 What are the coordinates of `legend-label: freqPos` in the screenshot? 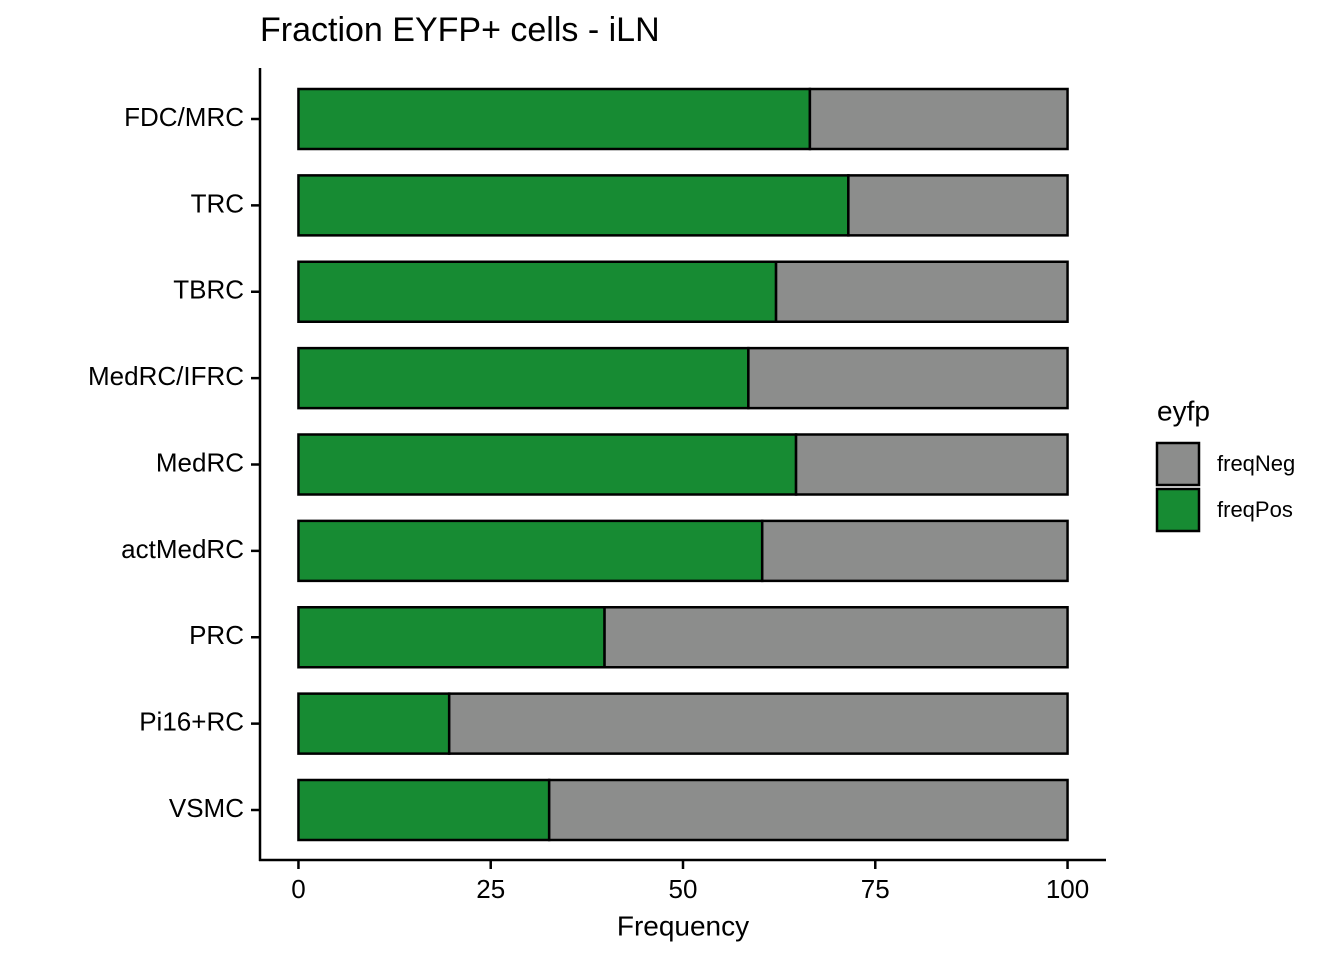 It's located at (1255, 509).